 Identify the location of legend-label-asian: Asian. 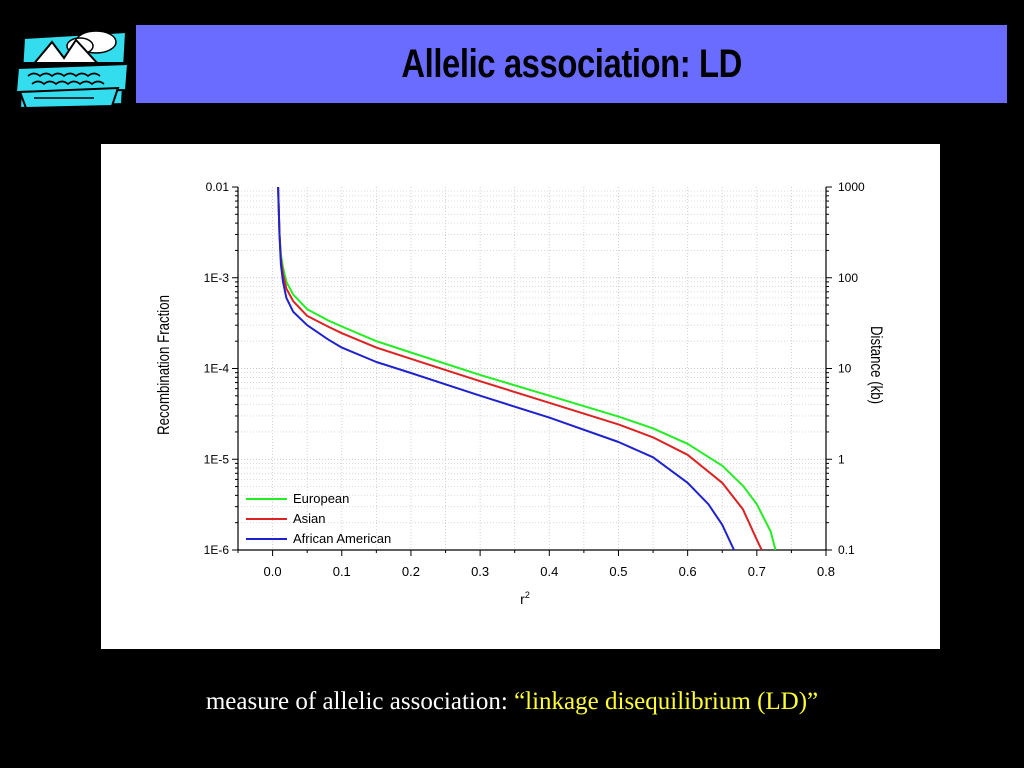
(309, 518).